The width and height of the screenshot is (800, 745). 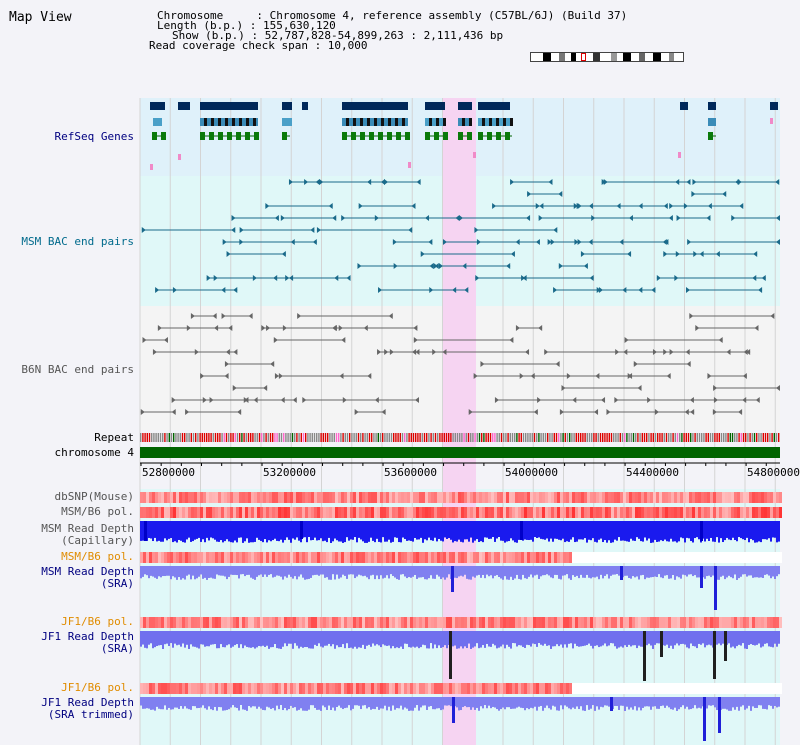 I want to click on track-label-msm-bac: MSM BAC end pairs, so click(x=77, y=241).